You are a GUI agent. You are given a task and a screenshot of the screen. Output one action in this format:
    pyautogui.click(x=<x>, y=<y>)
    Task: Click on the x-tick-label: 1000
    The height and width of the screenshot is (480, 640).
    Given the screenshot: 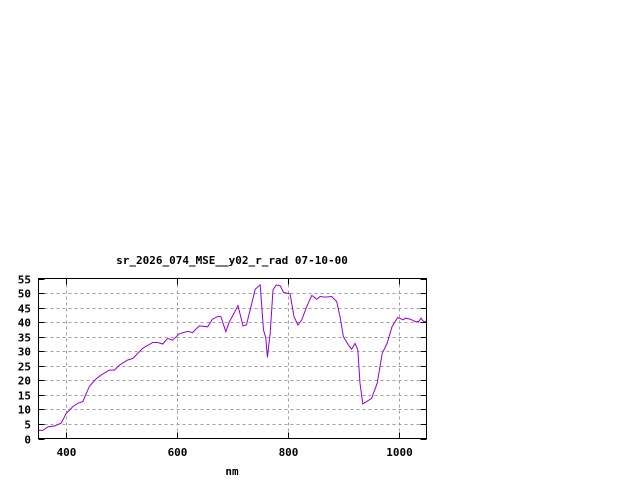 What is the action you would take?
    pyautogui.click(x=399, y=452)
    